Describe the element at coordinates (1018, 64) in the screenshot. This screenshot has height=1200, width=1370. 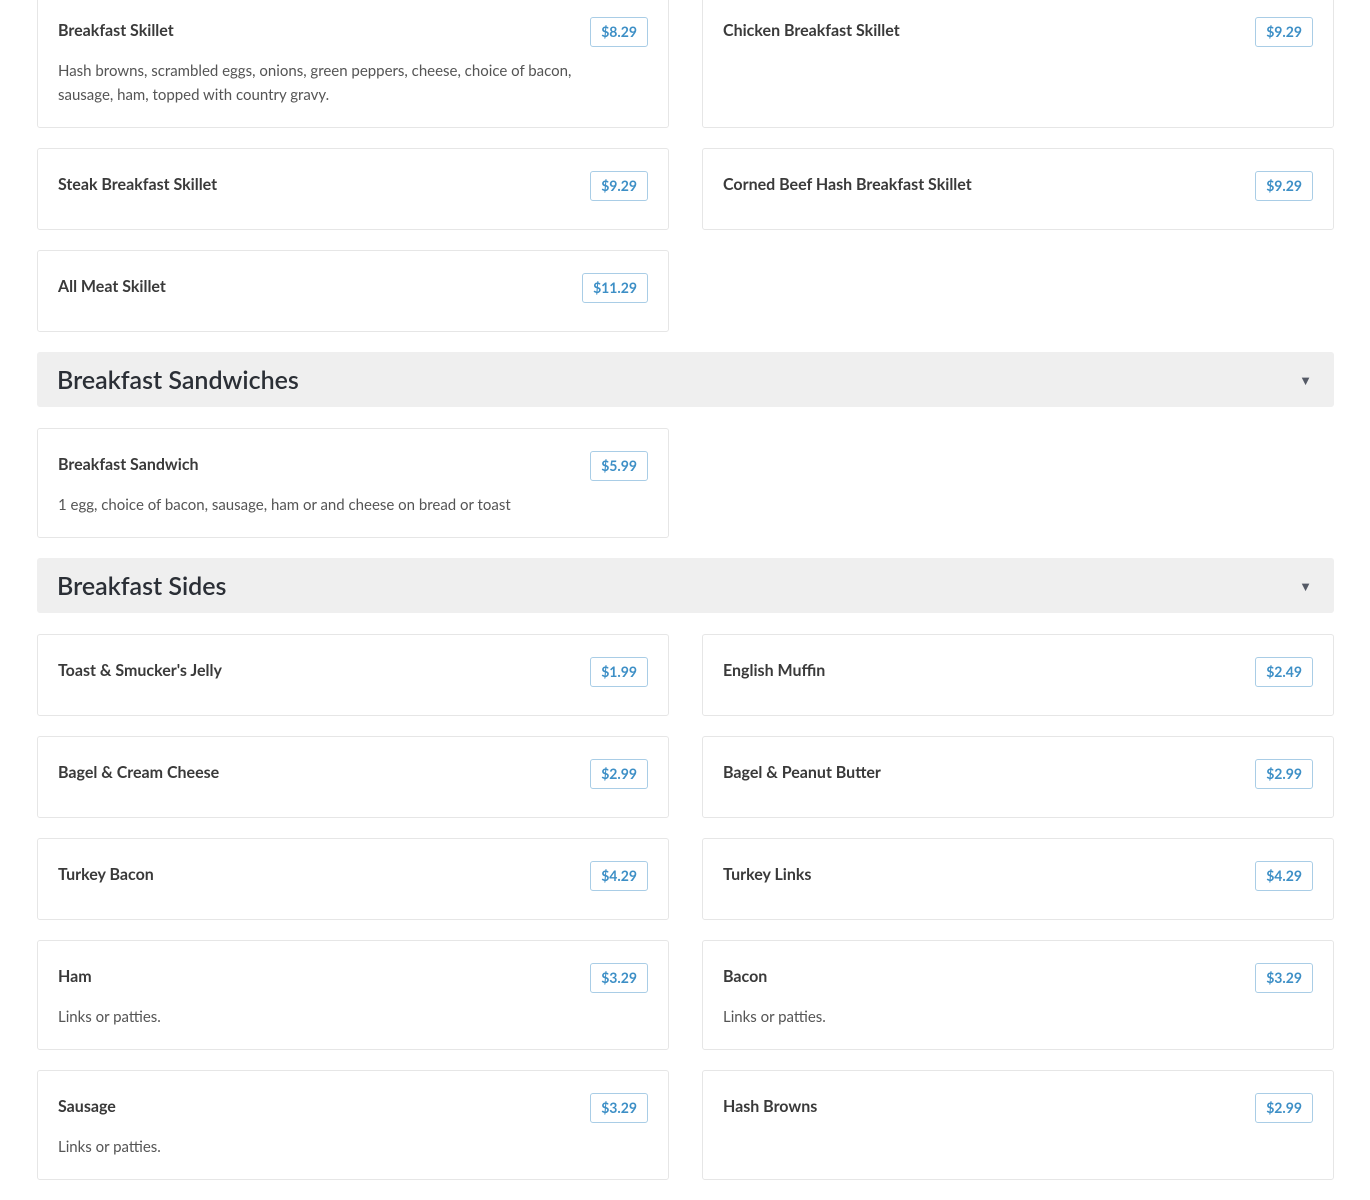
I see `menu-item-card: Chicken Breakfast Skillet $9.29` at that location.